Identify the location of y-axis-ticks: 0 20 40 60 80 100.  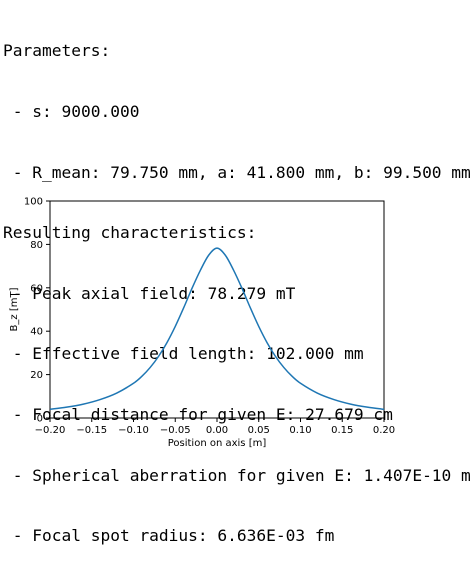
(37, 311).